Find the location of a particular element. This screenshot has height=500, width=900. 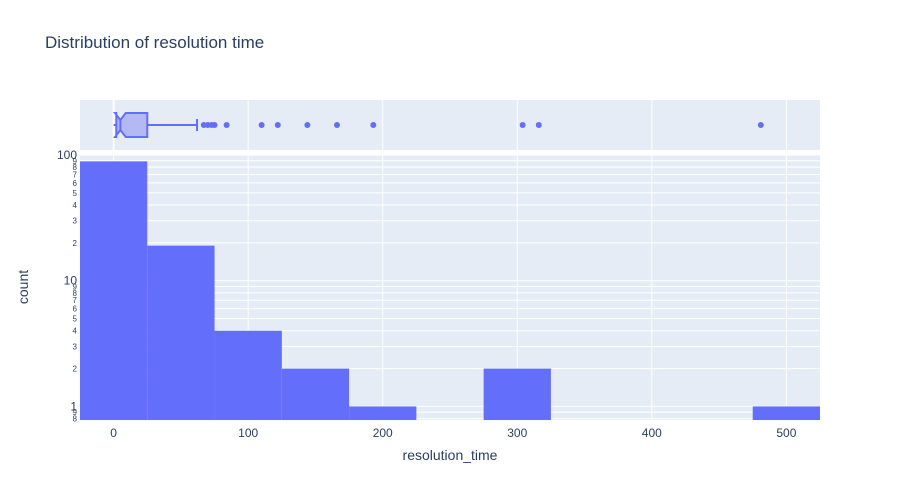

box-body is located at coordinates (130, 125).